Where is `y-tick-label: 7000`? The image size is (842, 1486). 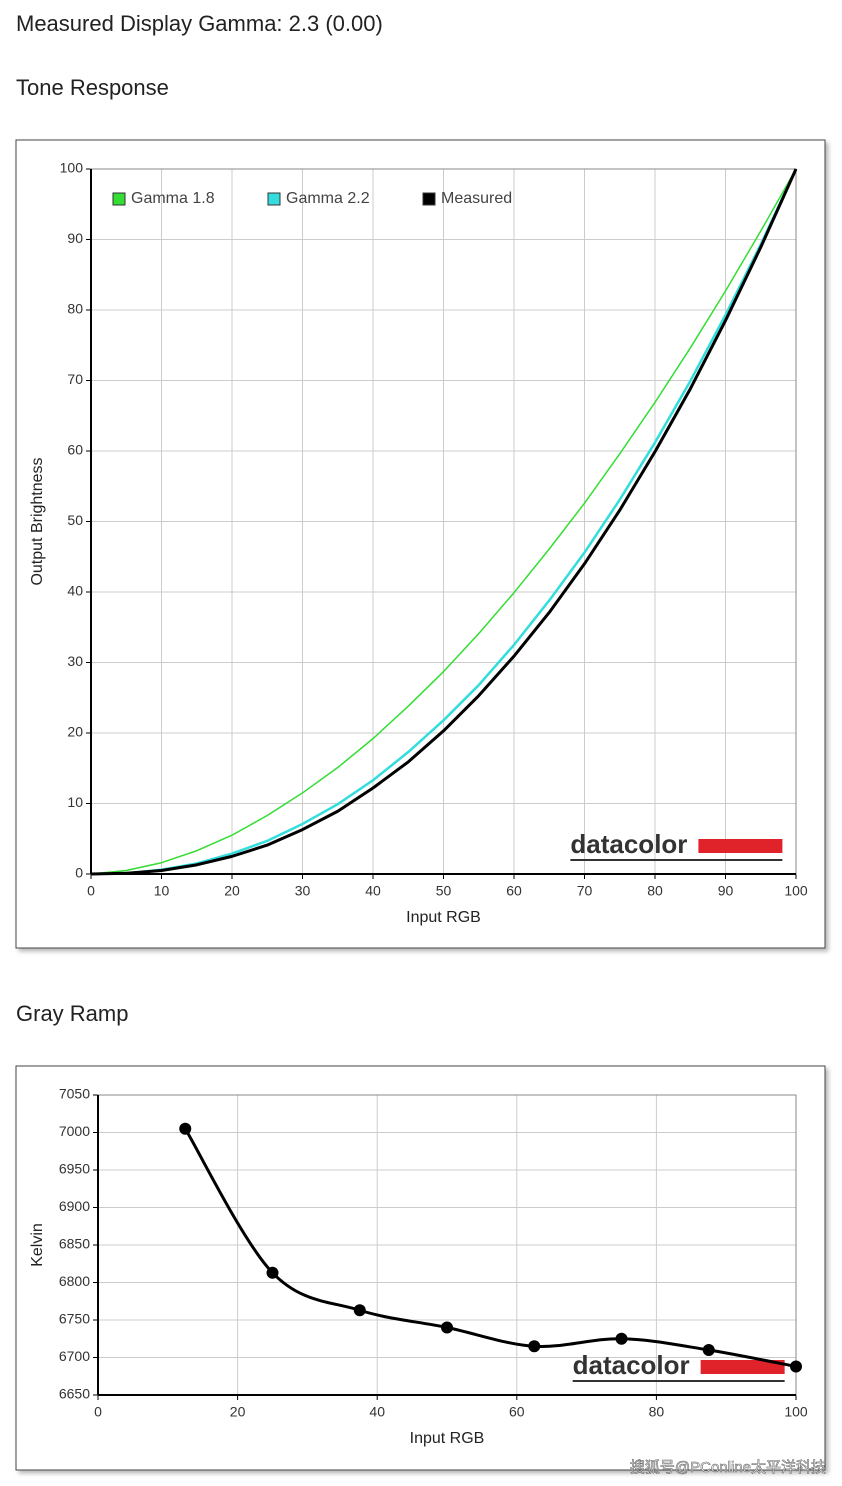 y-tick-label: 7000 is located at coordinates (74, 1131).